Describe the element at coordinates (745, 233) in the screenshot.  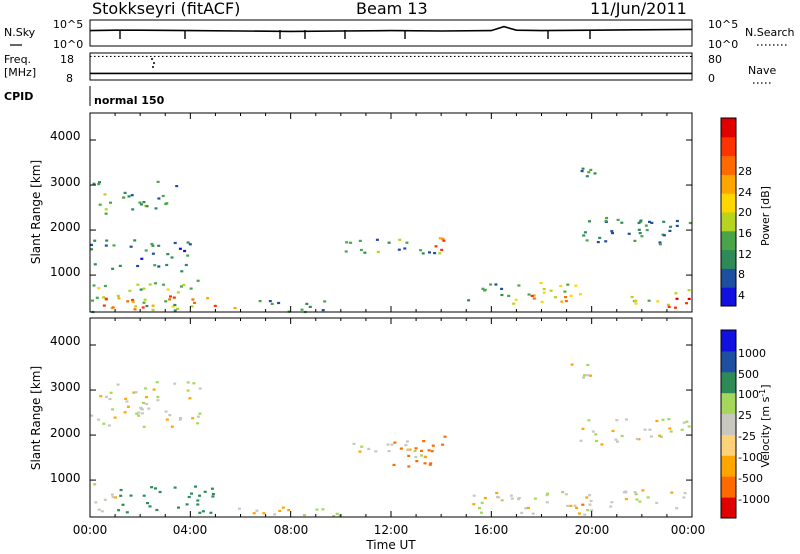
I see `power-cb-tick-16: 16` at that location.